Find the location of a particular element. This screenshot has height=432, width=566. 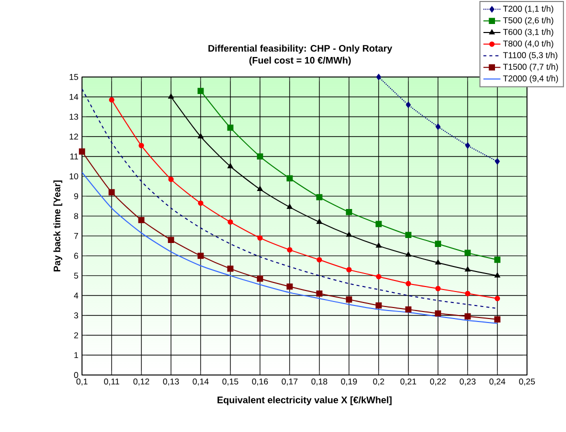

x-tick-label: 0,12 is located at coordinates (141, 382).